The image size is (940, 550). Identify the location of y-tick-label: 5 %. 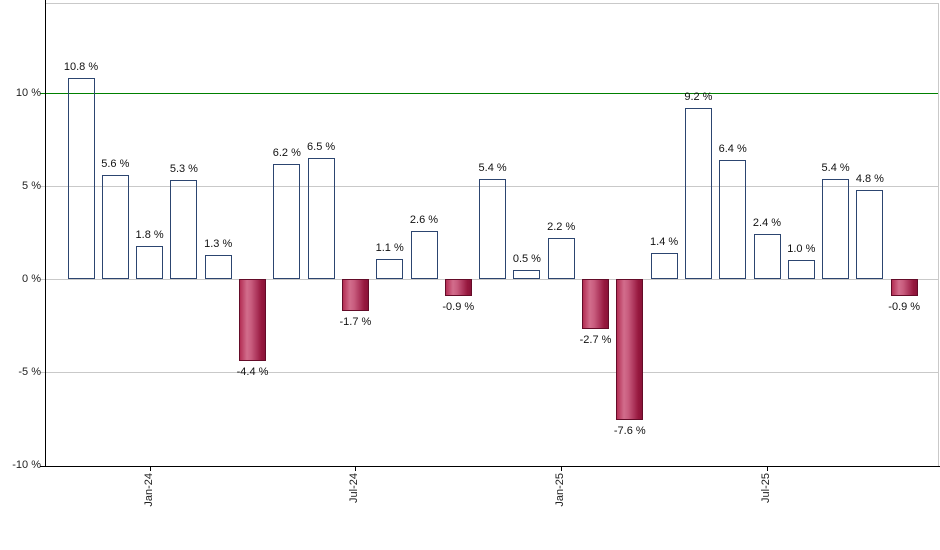
(31, 186).